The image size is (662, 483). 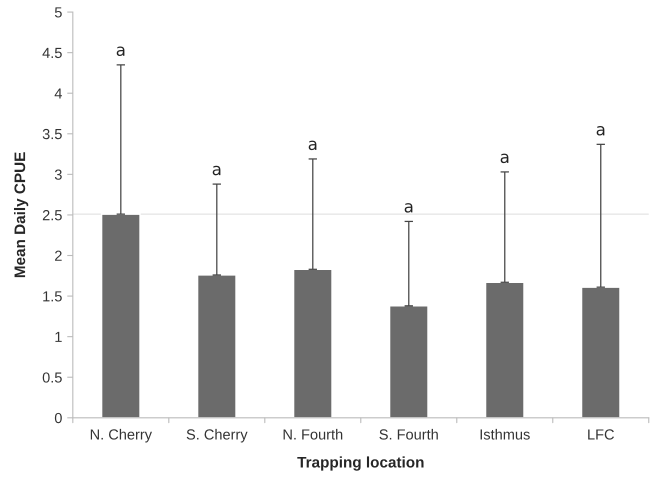 What do you see at coordinates (58, 174) in the screenshot?
I see `y-tick-label: 3` at bounding box center [58, 174].